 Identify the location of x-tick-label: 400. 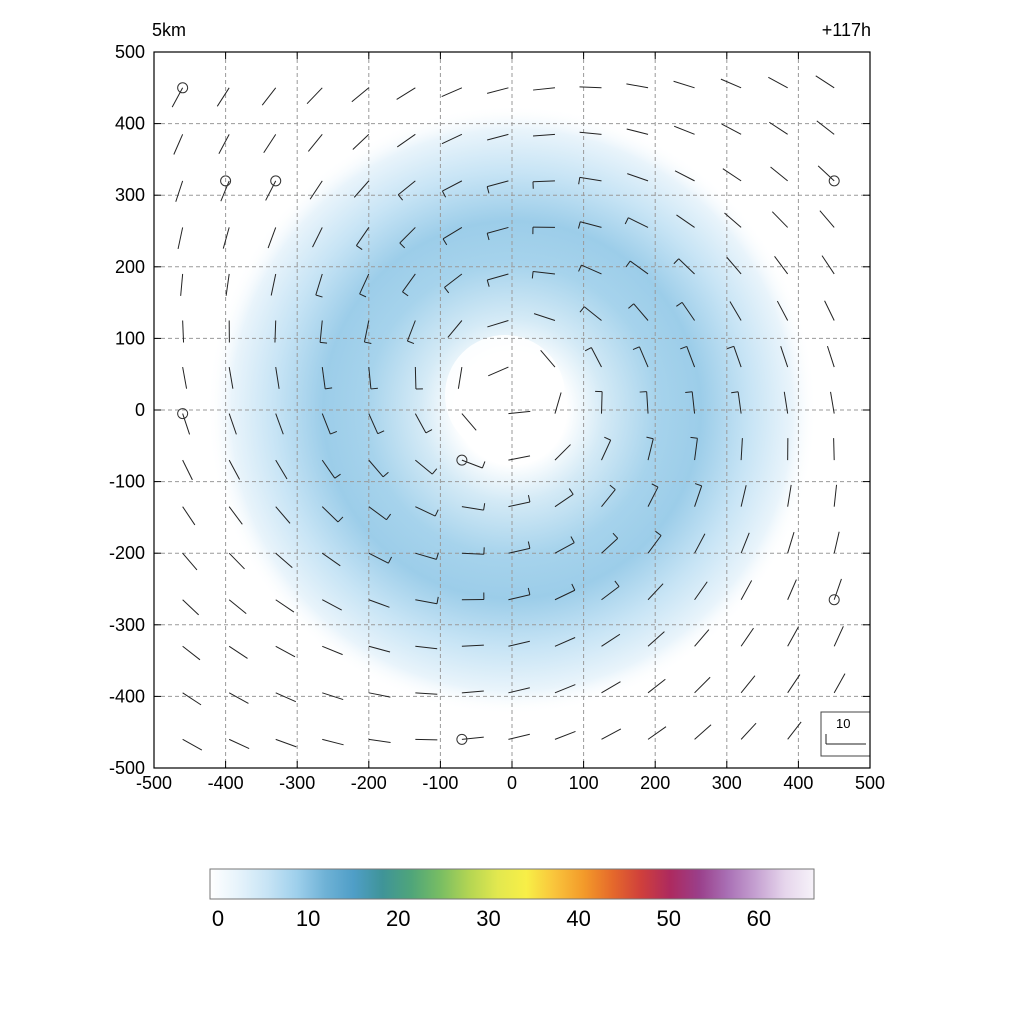
(798, 783).